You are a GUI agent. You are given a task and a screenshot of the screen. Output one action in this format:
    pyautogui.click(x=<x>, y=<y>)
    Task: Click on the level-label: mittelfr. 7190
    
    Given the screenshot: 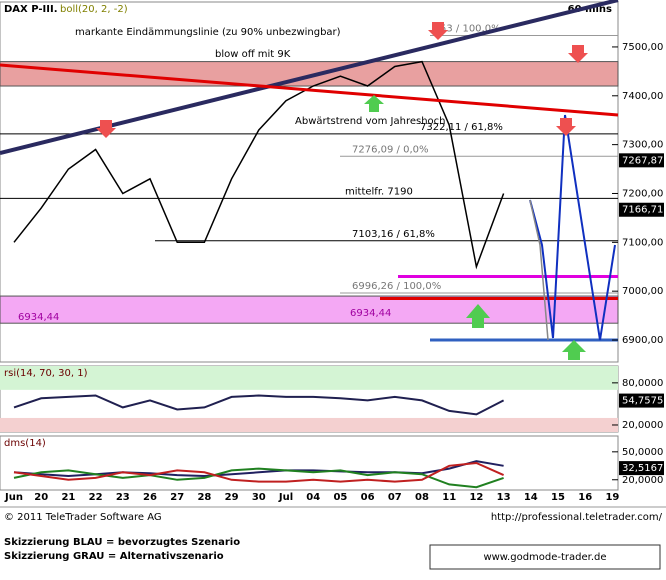 What is the action you would take?
    pyautogui.click(x=379, y=191)
    